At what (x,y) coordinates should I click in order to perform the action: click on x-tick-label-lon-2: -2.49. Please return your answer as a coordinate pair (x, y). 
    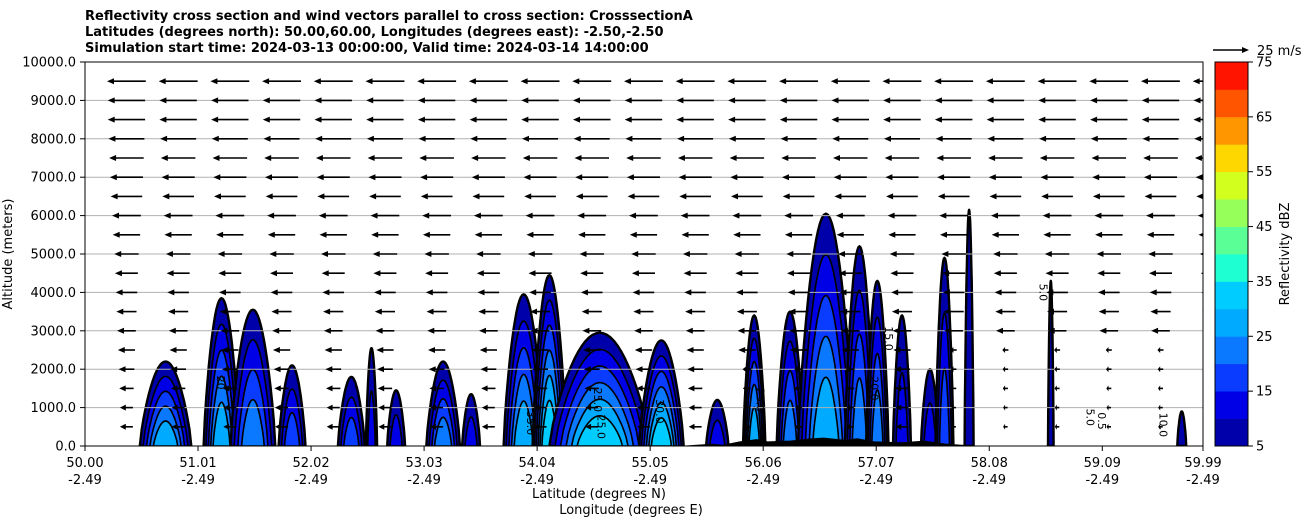
    Looking at the image, I should click on (198, 480).